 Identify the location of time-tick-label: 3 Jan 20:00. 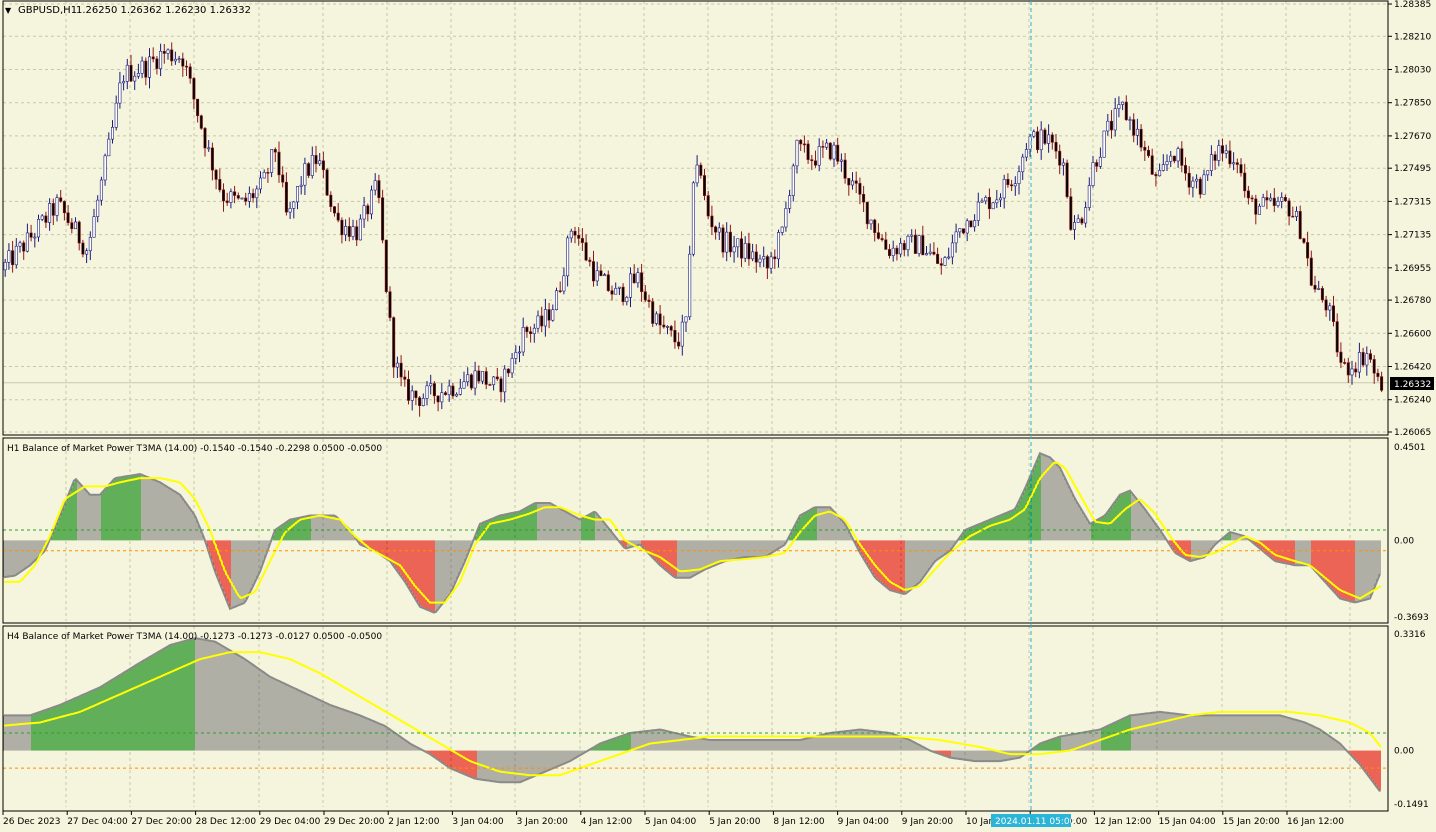
(543, 822).